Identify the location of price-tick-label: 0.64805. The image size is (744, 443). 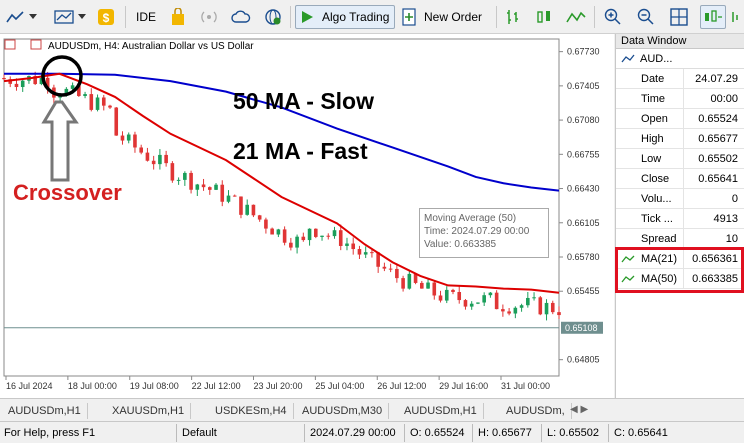
(583, 360).